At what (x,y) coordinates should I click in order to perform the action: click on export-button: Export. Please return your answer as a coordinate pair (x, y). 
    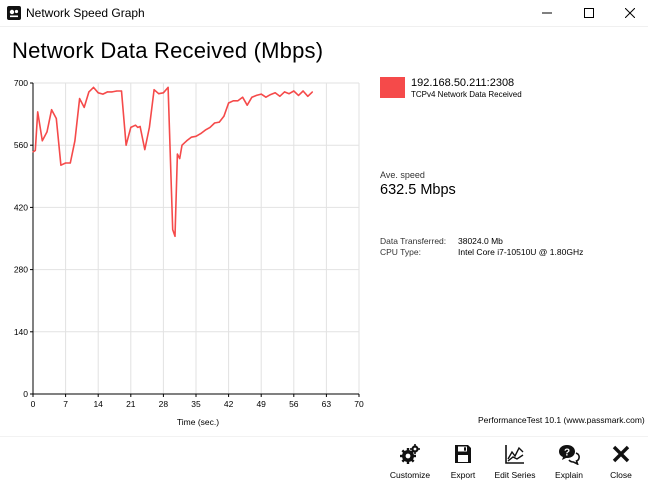
    Looking at the image, I should click on (463, 462).